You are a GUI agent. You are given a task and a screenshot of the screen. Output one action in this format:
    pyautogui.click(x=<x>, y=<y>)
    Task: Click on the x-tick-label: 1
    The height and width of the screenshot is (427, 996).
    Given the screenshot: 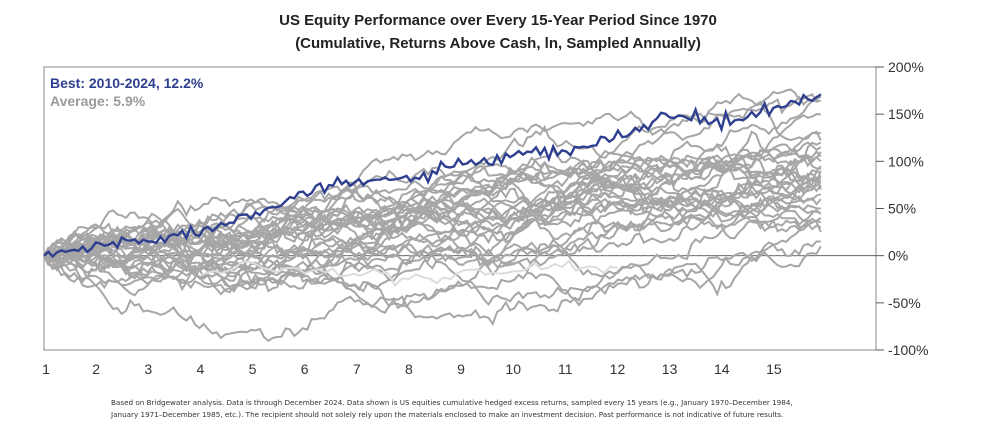 What is the action you would take?
    pyautogui.click(x=46, y=369)
    